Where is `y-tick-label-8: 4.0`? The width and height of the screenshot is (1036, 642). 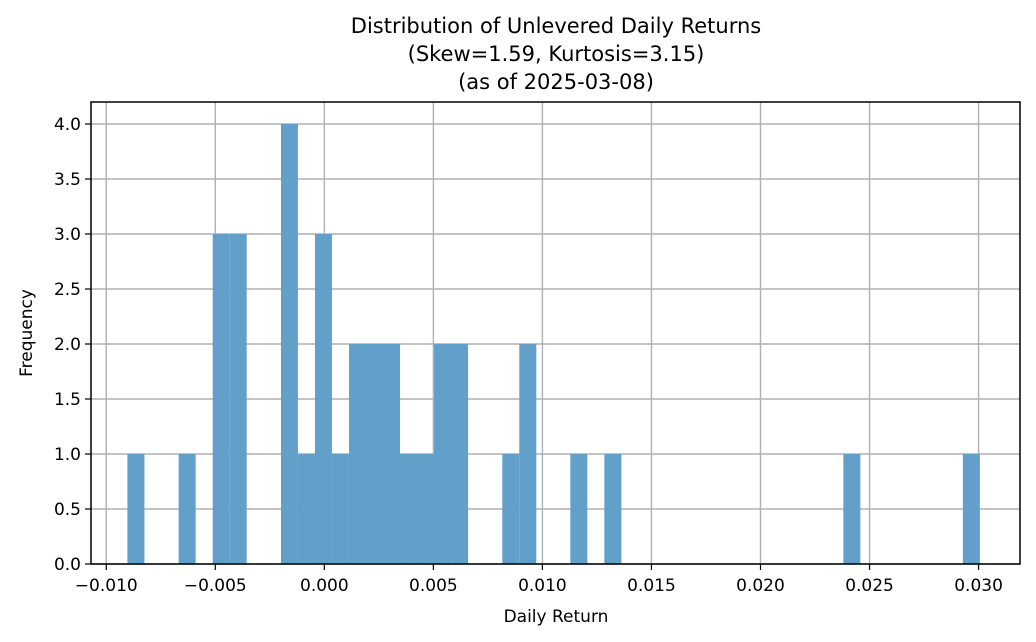 y-tick-label-8: 4.0 is located at coordinates (67, 125).